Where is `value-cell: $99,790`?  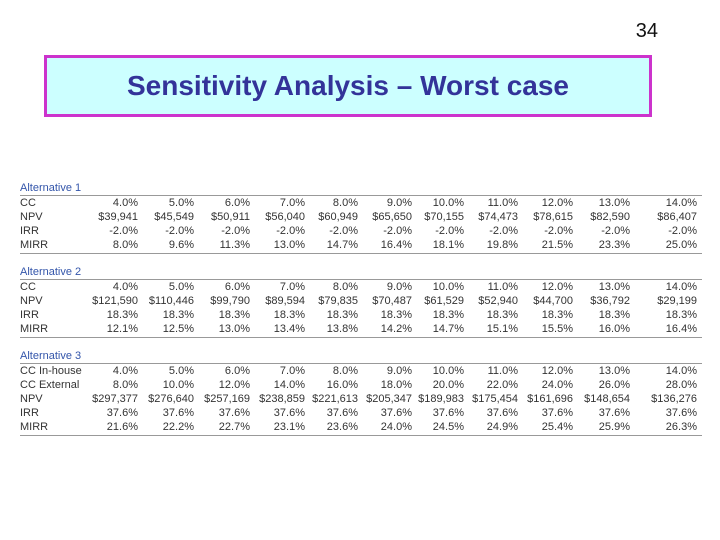
value-cell: $99,790 is located at coordinates (230, 301).